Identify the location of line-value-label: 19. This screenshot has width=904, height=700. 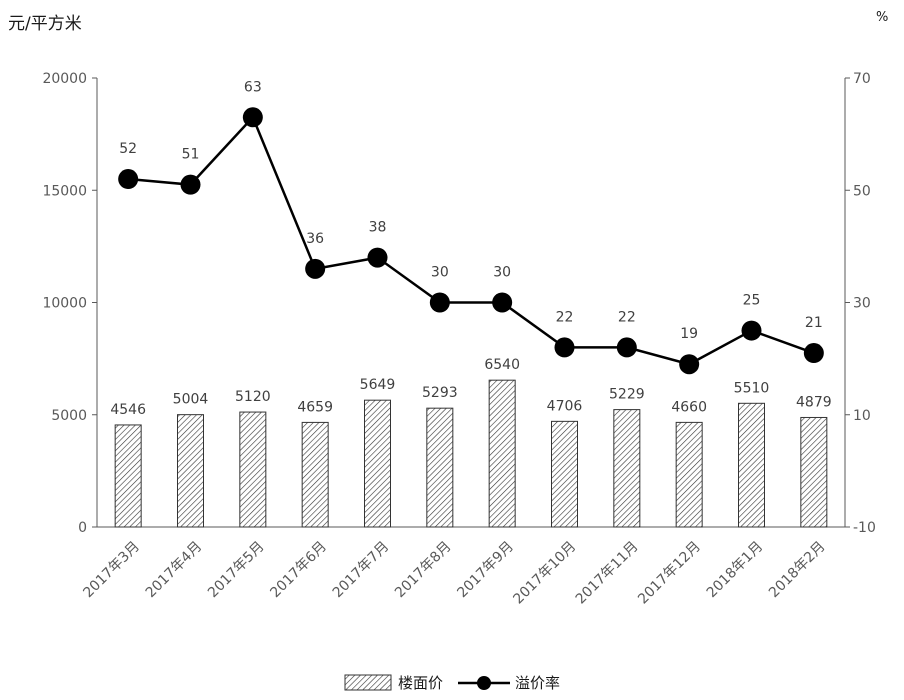
(689, 334).